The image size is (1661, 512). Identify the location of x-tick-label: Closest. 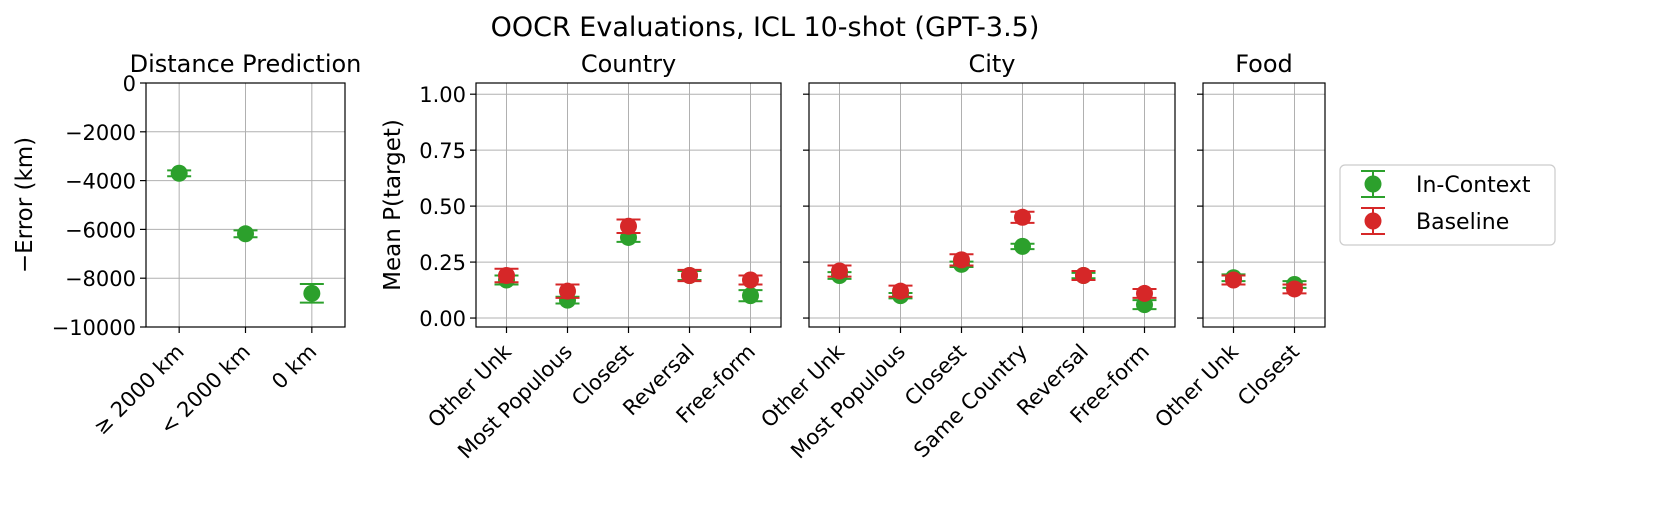
(1268, 375).